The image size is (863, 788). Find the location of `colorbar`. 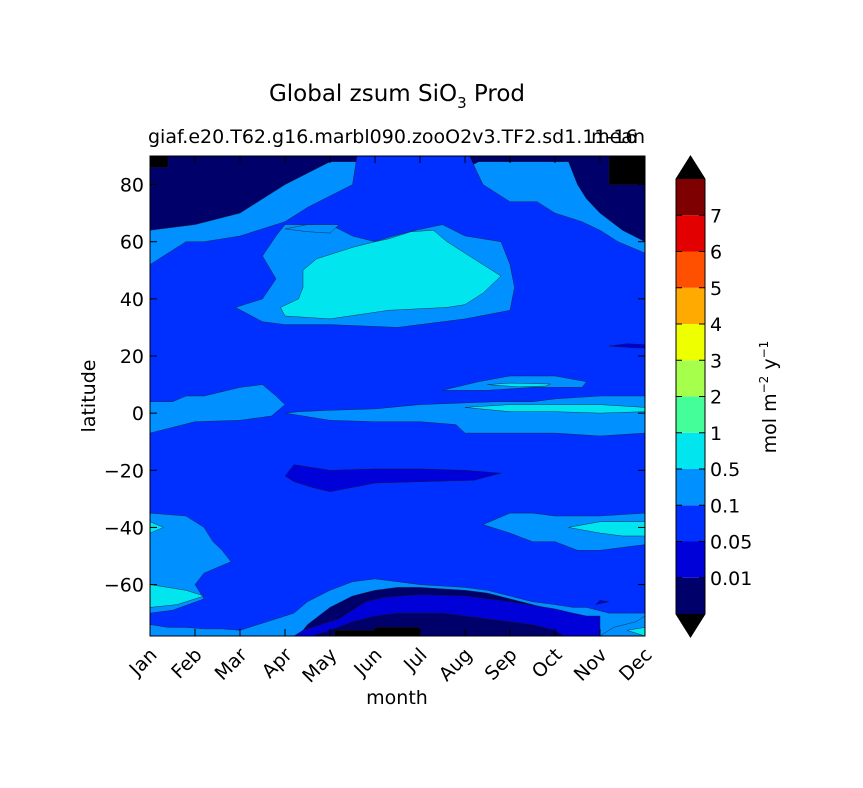

colorbar is located at coordinates (690, 396).